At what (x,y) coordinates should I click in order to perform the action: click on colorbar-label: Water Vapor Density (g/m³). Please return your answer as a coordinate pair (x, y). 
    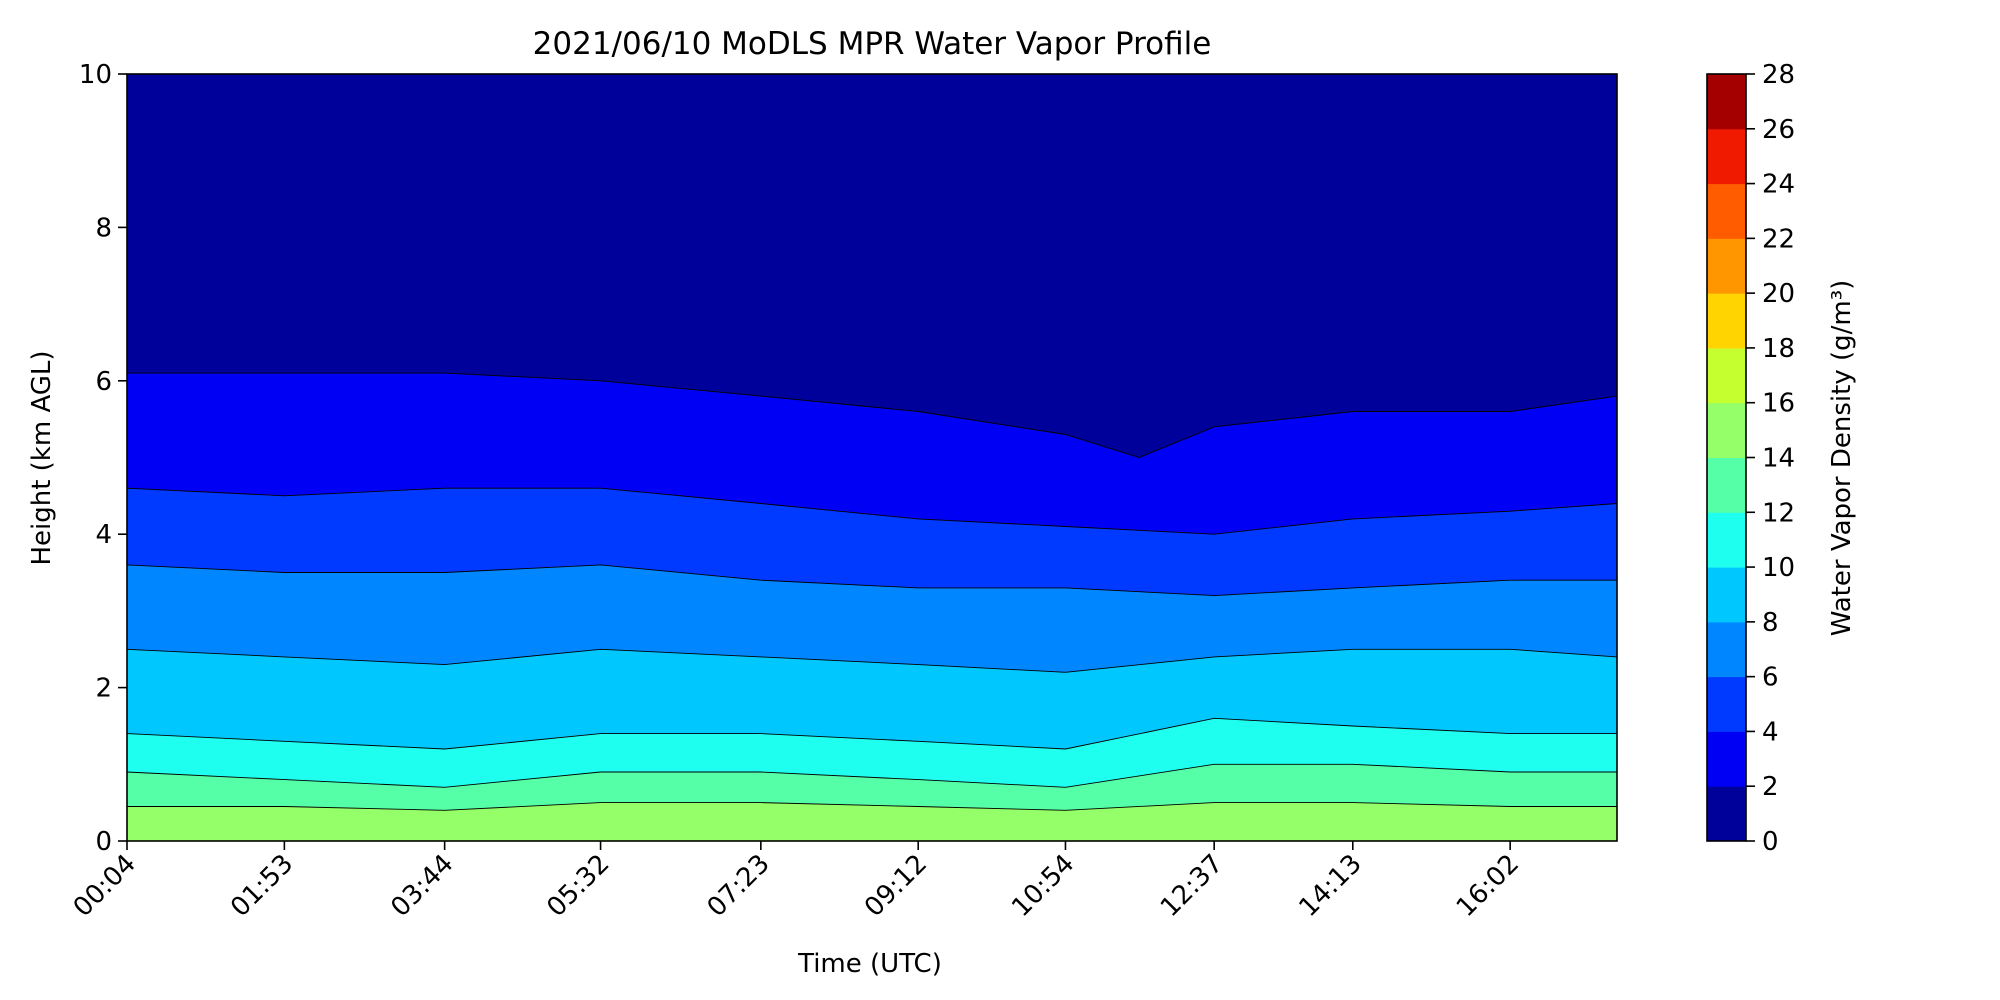
    Looking at the image, I should click on (1842, 458).